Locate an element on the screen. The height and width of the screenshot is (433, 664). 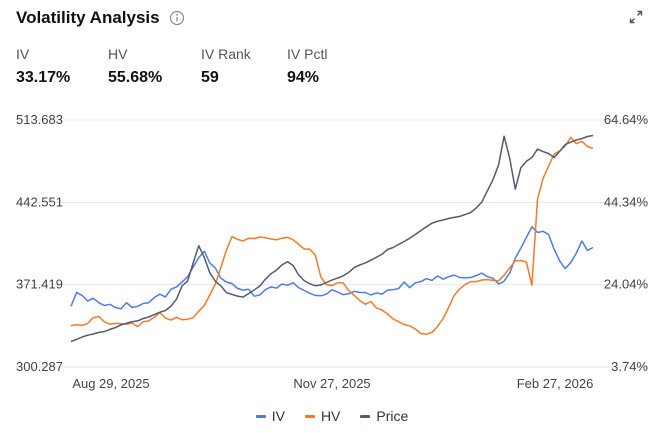
x-tick-label: Aug 29, 2025 is located at coordinates (110, 383).